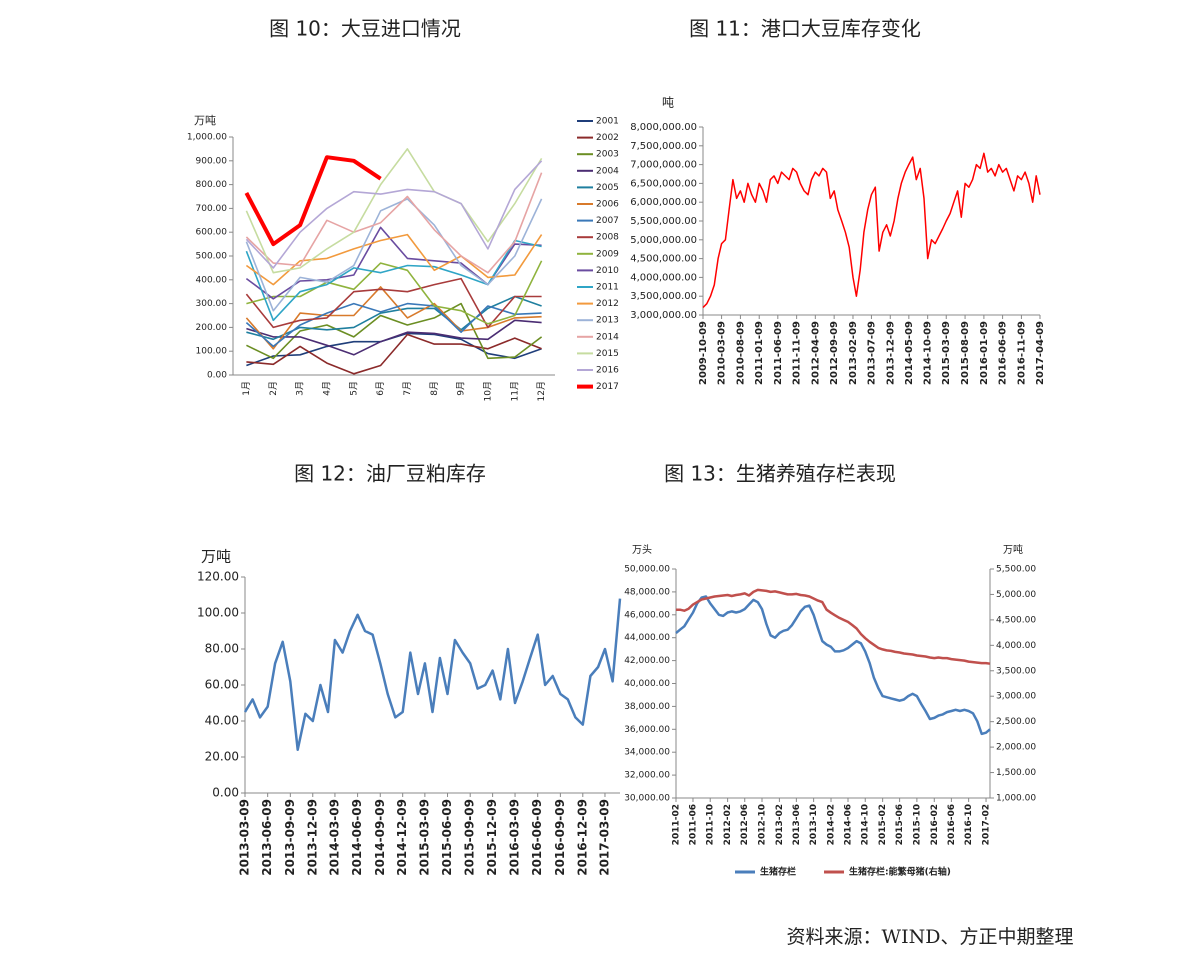 This screenshot has width=1191, height=969. What do you see at coordinates (487, 391) in the screenshot?
I see `x-tick-label: 10月` at bounding box center [487, 391].